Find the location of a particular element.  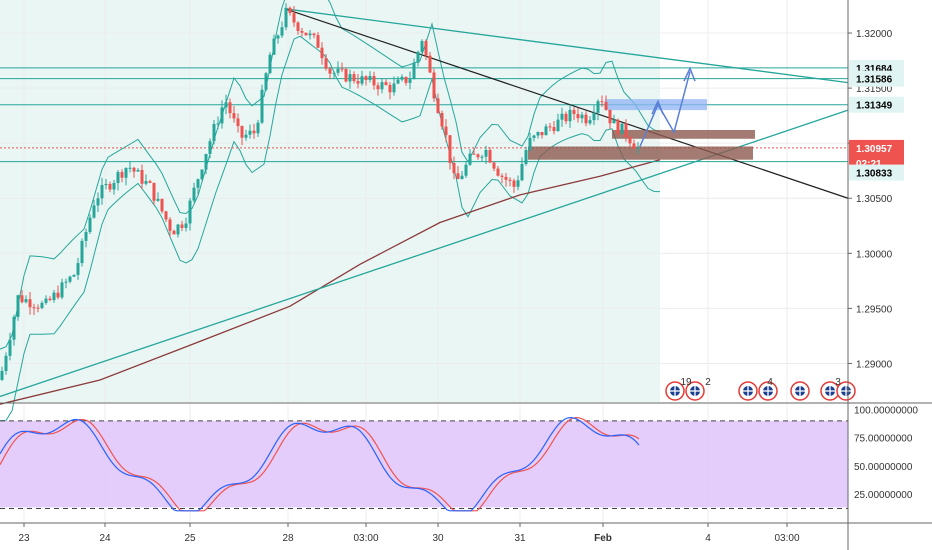

resistance-zone is located at coordinates (683, 134).